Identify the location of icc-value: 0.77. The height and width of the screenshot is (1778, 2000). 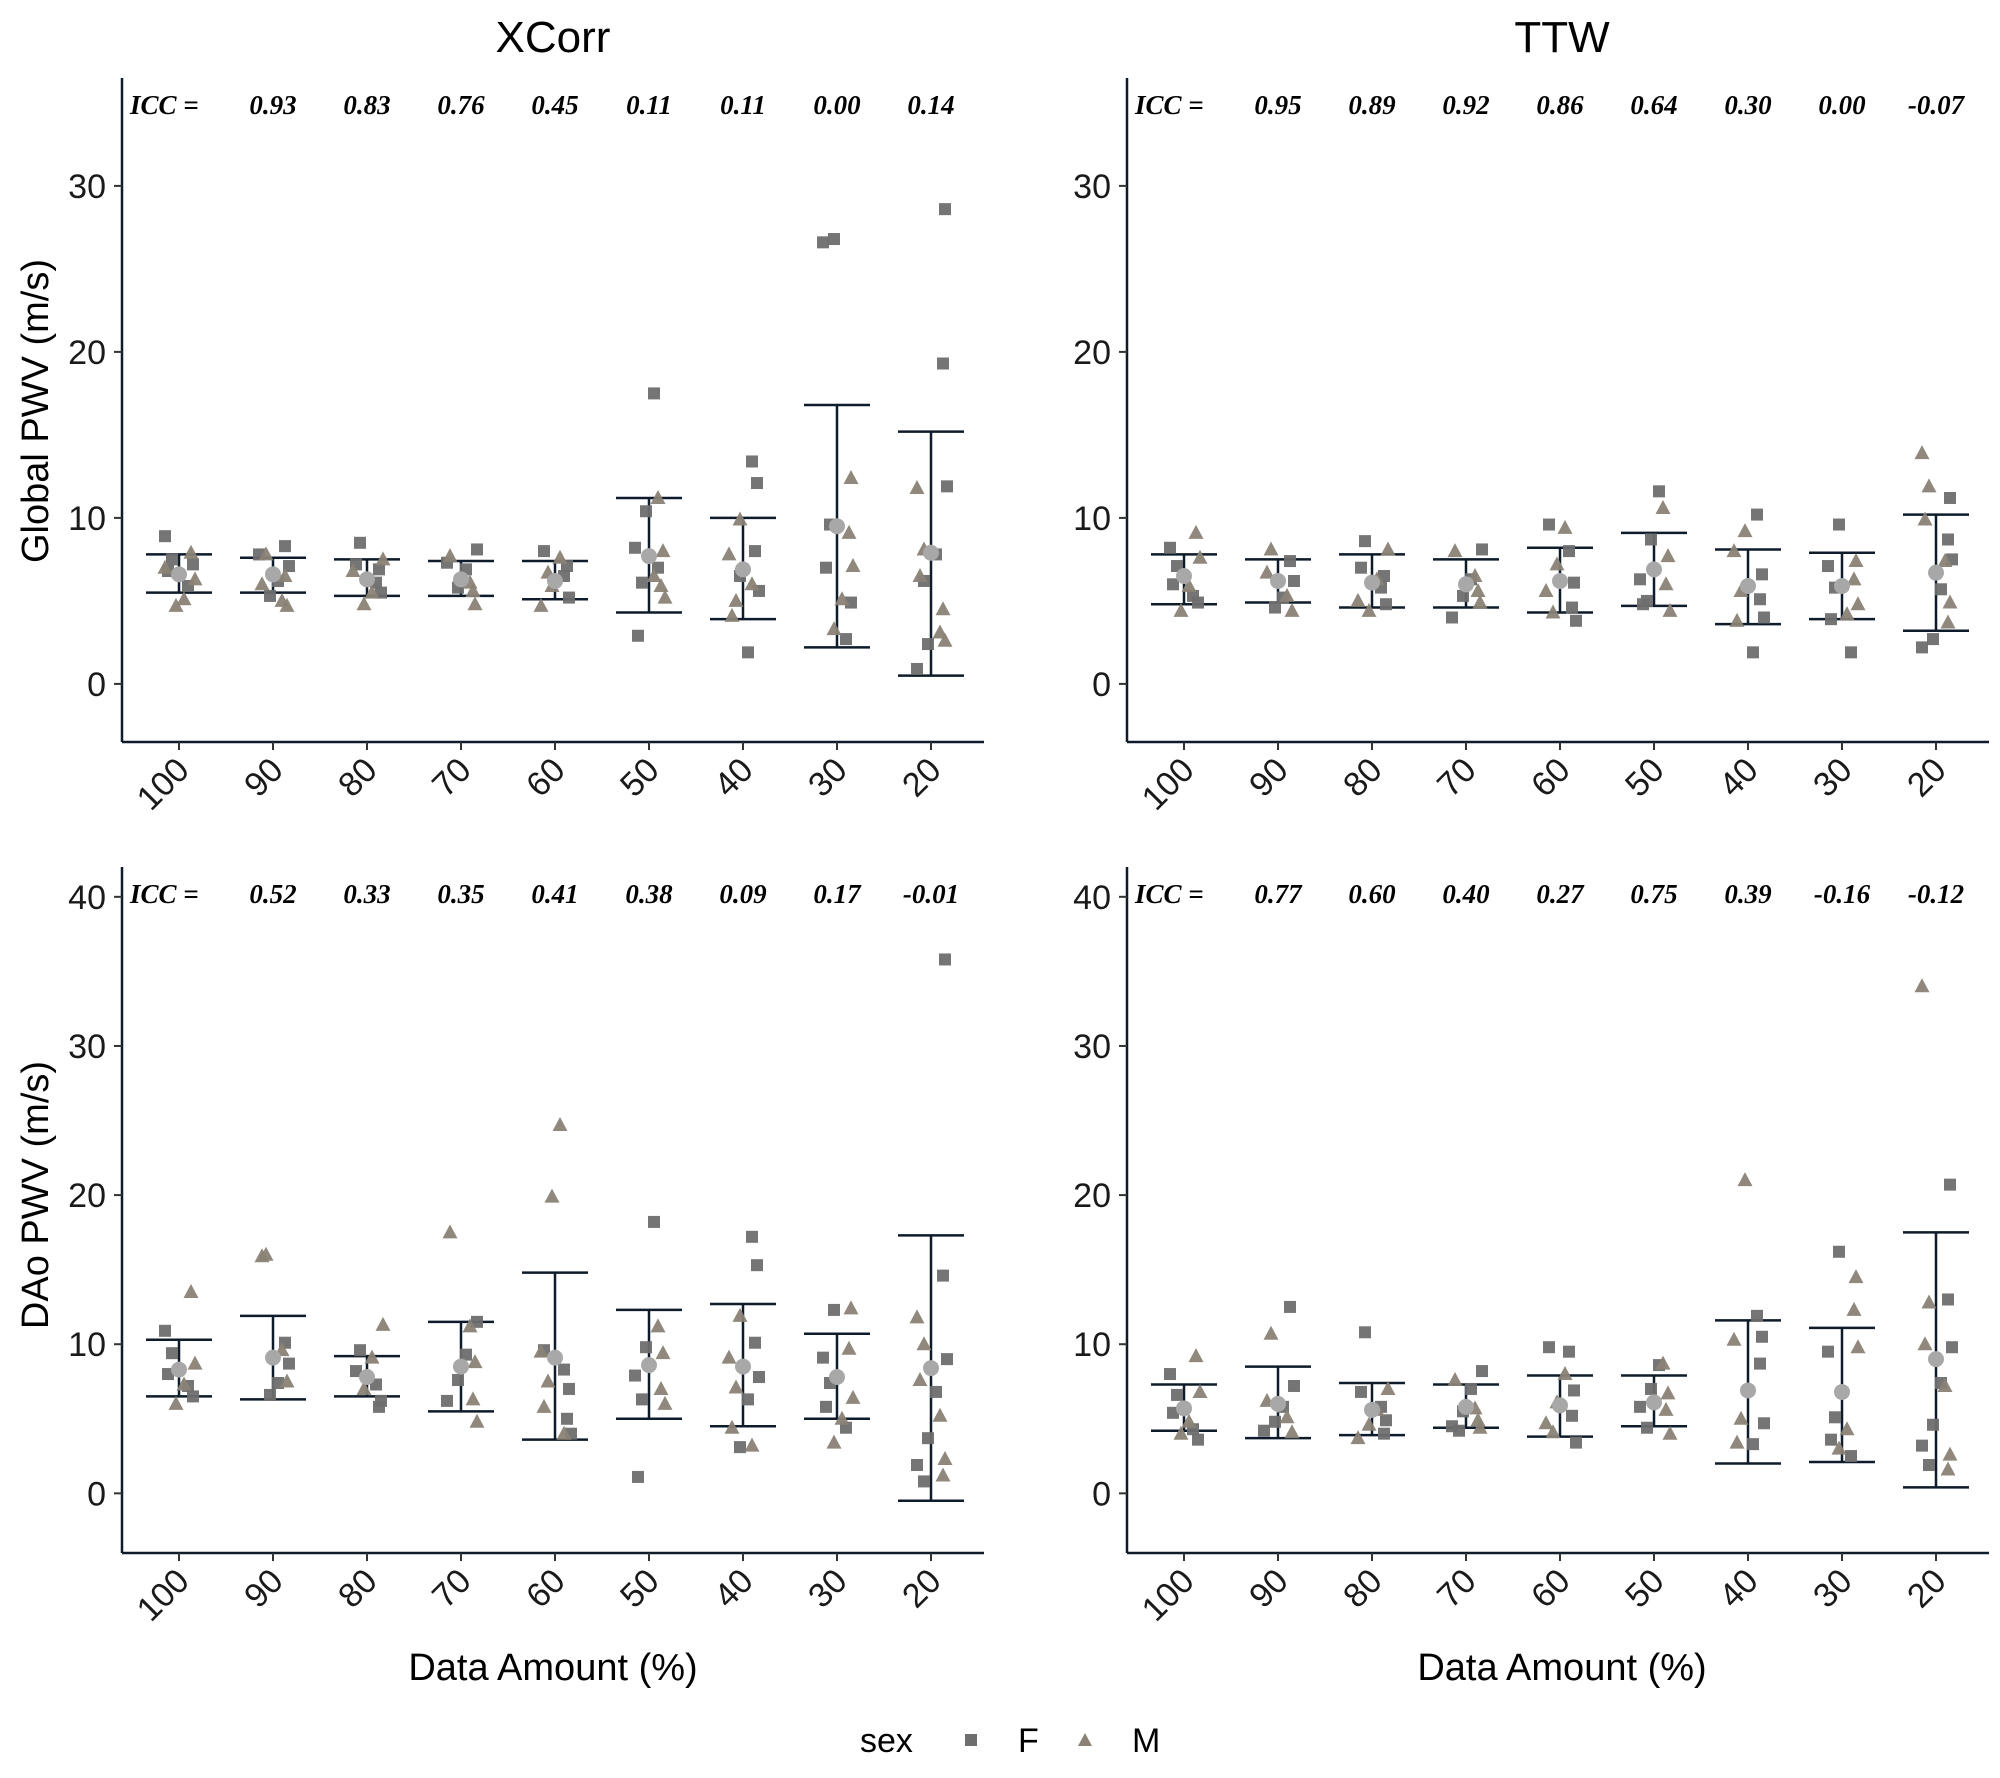
(1278, 894).